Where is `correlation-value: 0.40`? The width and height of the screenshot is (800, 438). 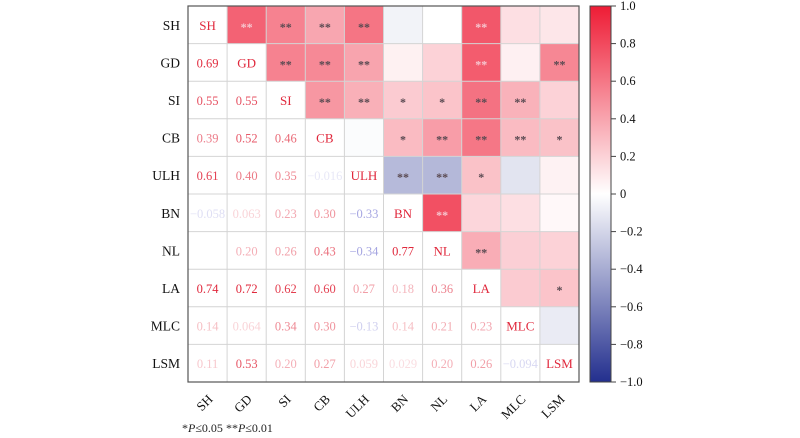 correlation-value: 0.40 is located at coordinates (247, 176).